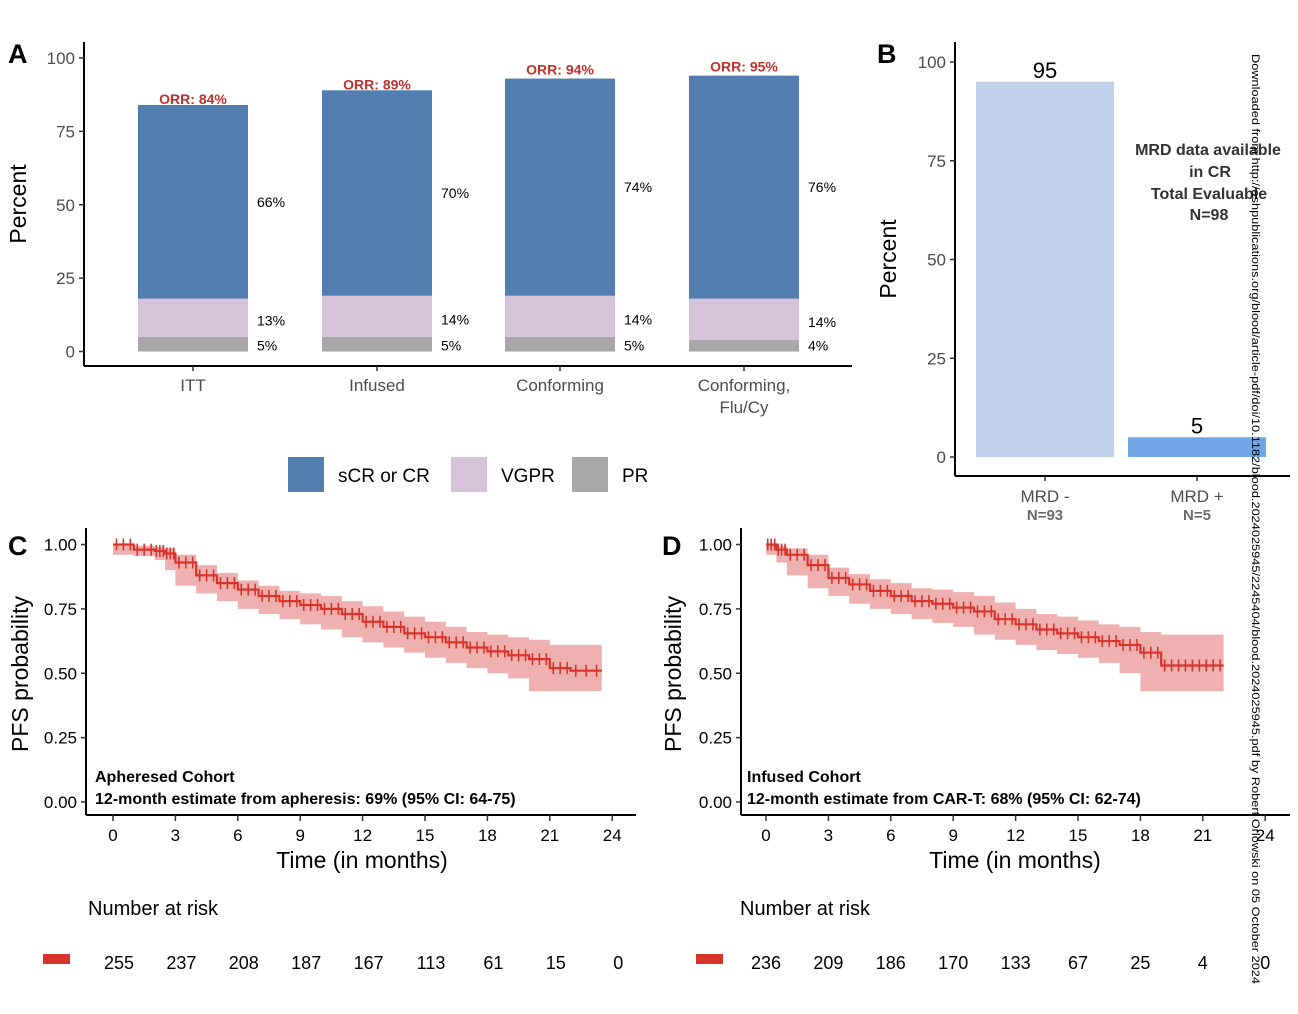 The height and width of the screenshot is (1014, 1298). Describe the element at coordinates (362, 835) in the screenshot. I see `x-tick-label: 12` at that location.